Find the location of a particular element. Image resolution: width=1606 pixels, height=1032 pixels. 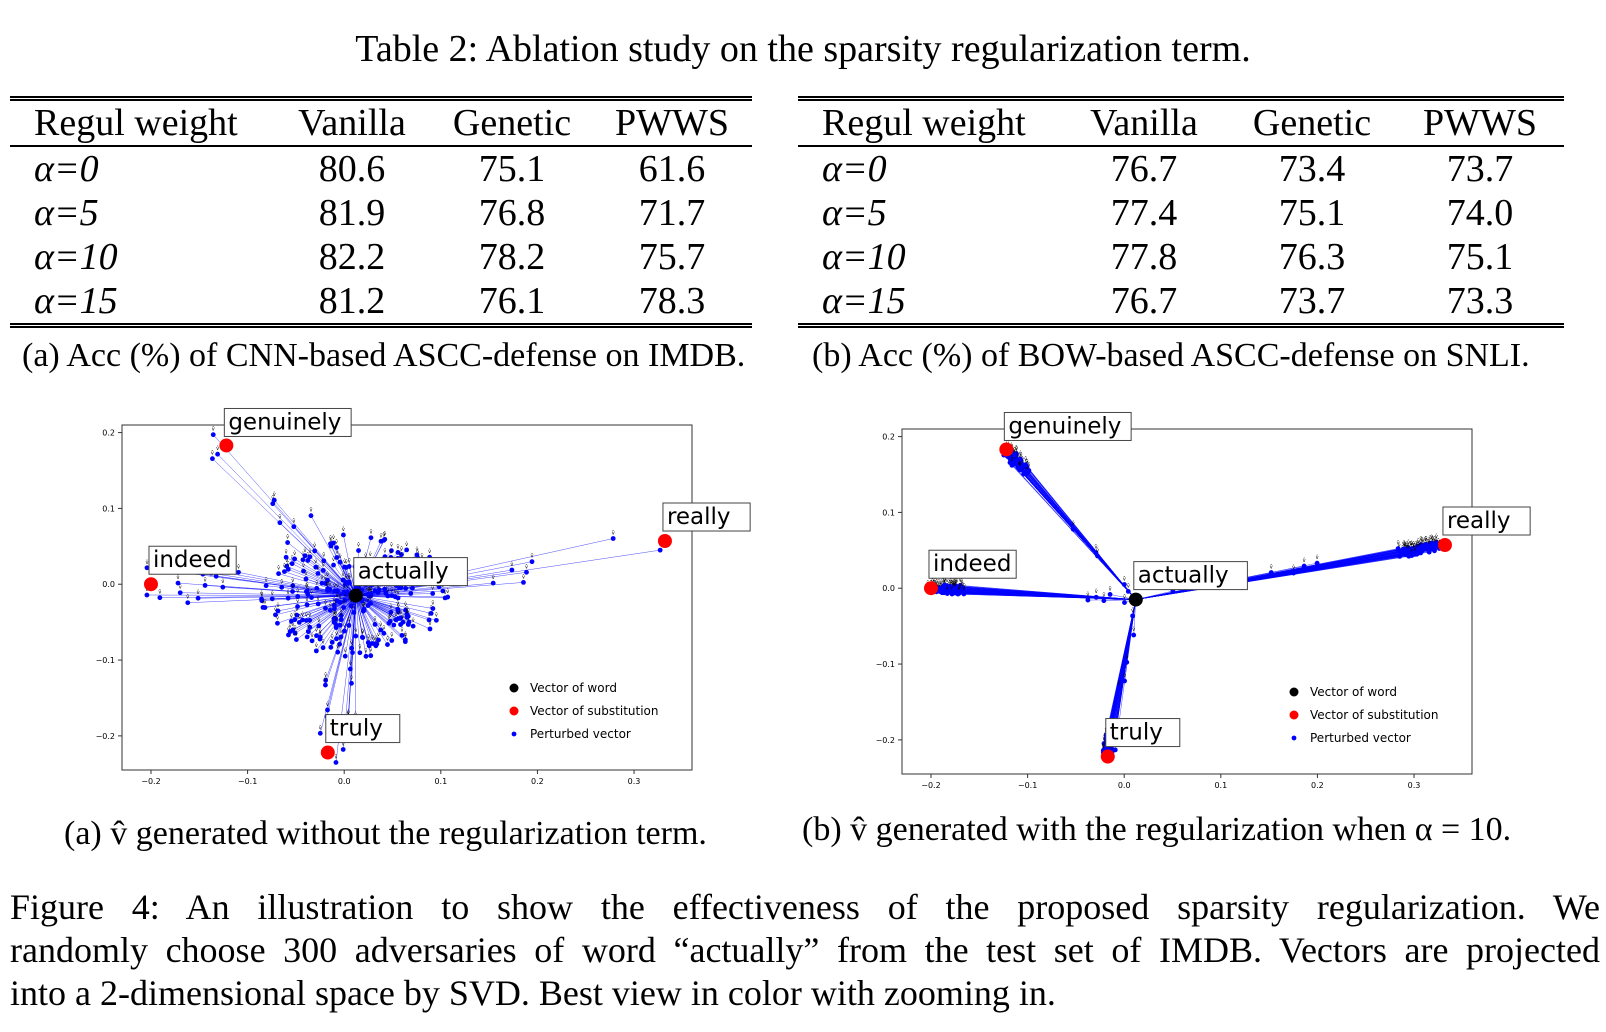

y-tick-label: 0.1 is located at coordinates (888, 512).